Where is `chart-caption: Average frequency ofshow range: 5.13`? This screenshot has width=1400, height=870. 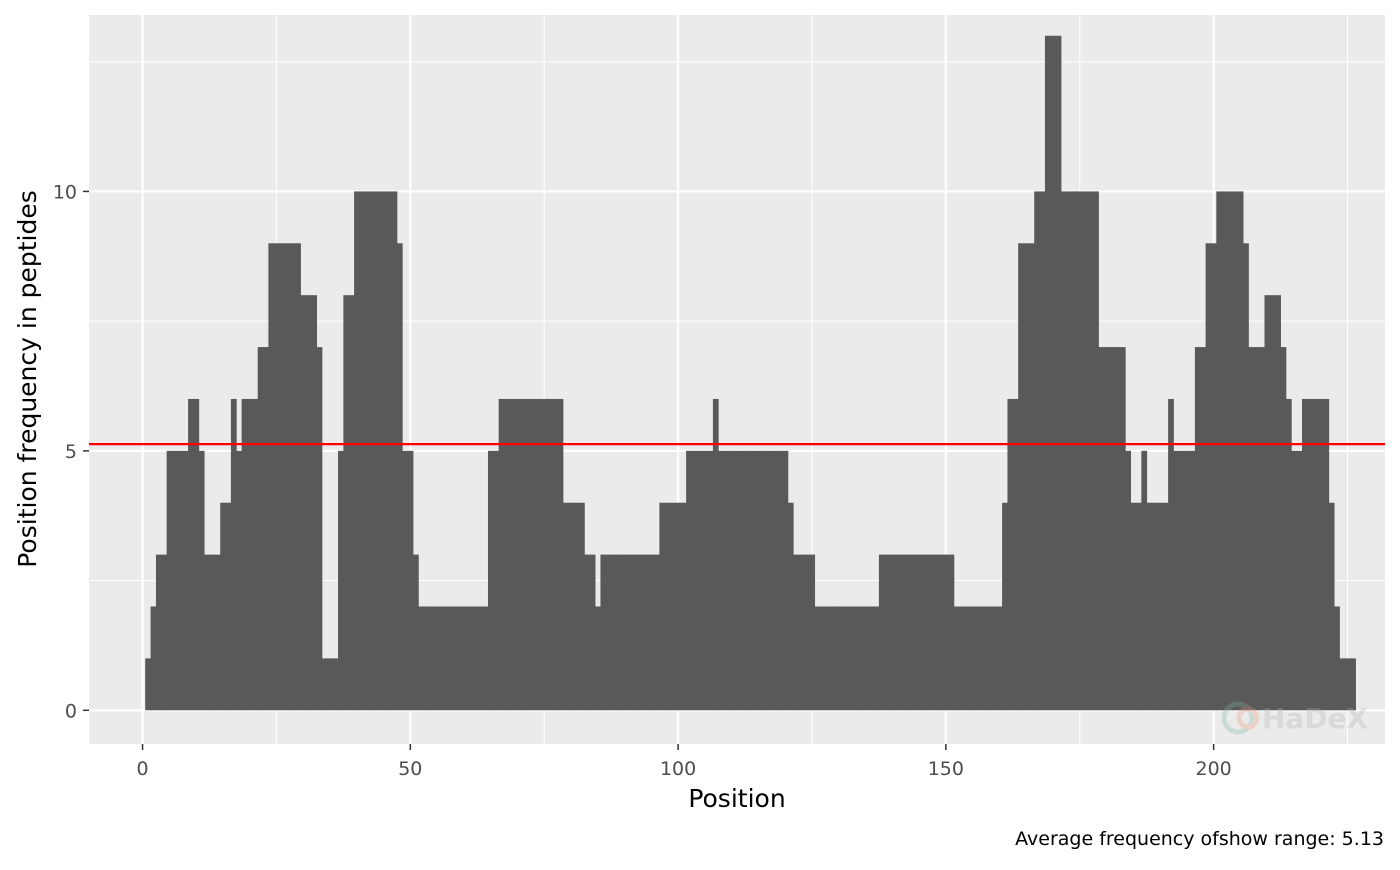
chart-caption: Average frequency ofshow range: 5.13 is located at coordinates (1199, 839).